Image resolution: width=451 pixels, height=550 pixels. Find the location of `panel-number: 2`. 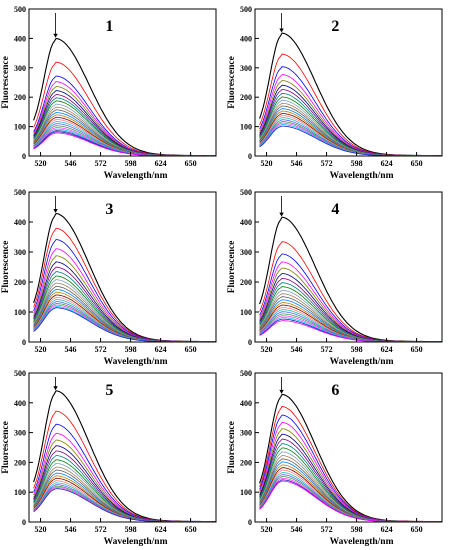

panel-number: 2 is located at coordinates (335, 26).